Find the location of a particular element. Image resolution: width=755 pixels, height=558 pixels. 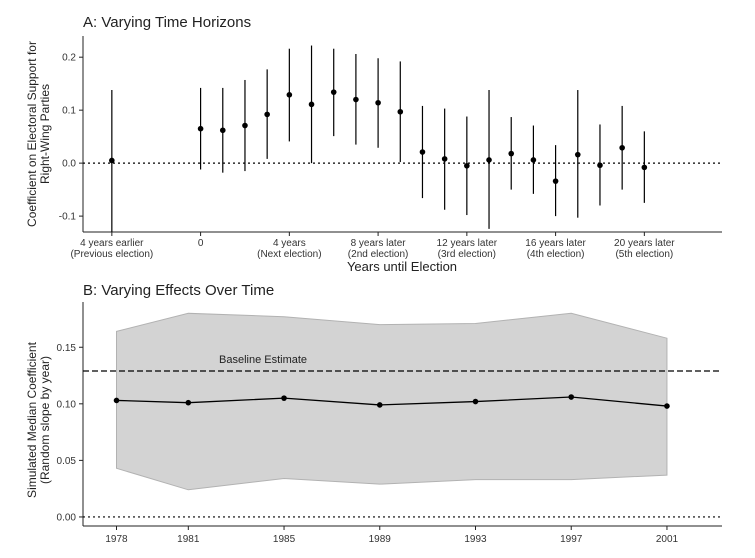

panel-a-x-tick-sublabel: (3rd election) is located at coordinates (467, 254).